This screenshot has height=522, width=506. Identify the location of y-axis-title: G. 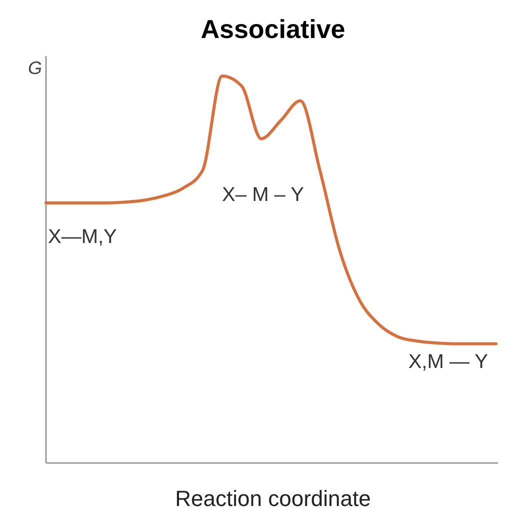
(35, 68).